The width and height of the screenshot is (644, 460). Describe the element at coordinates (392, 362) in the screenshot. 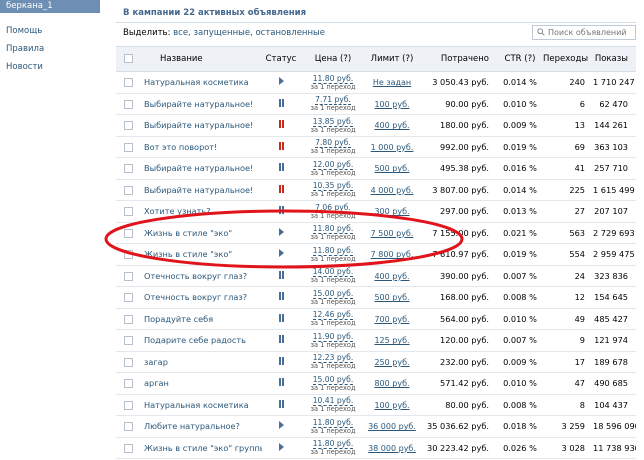

I see `limit-value: 250 руб.` at that location.